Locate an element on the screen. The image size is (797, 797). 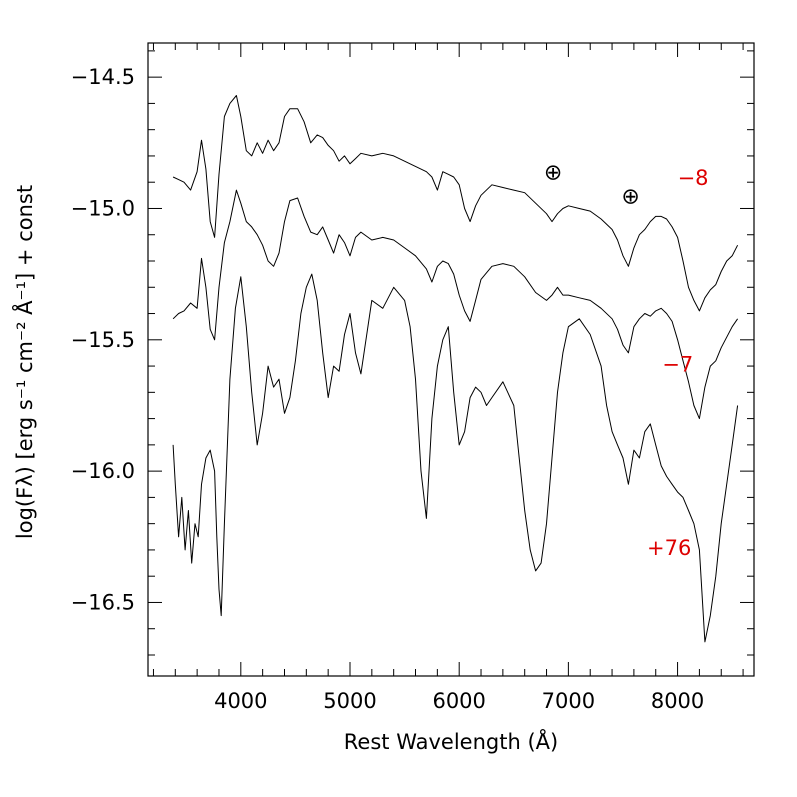
y-tick-label: −16.0 is located at coordinates (103, 471).